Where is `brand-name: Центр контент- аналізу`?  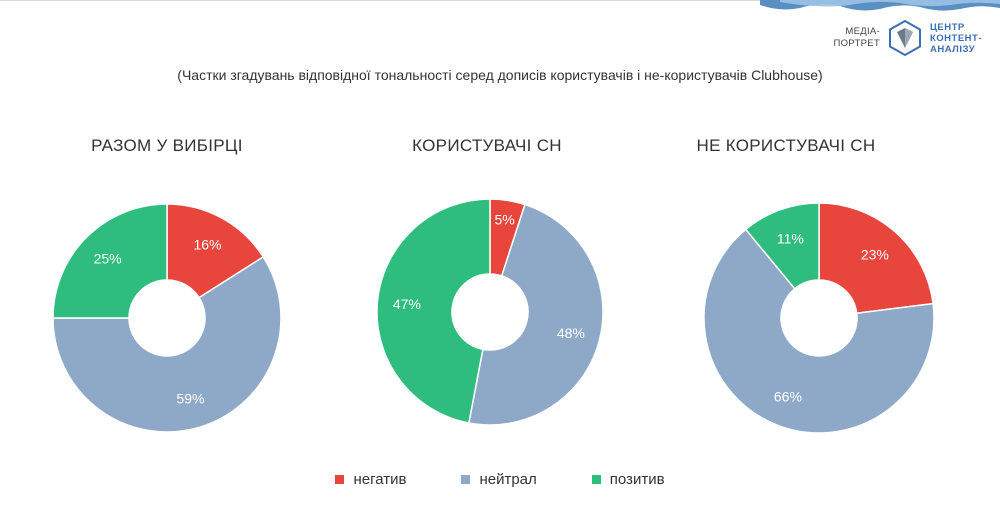 brand-name: Центр контент- аналізу is located at coordinates (956, 38).